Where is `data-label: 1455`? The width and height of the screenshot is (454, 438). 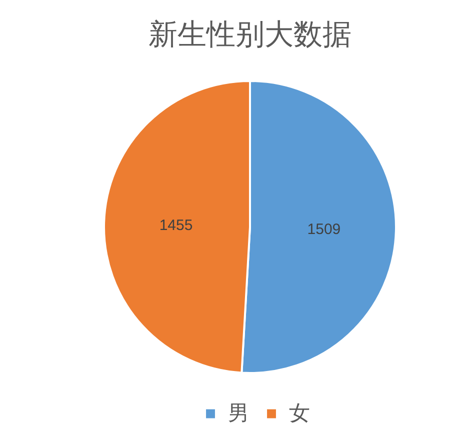 data-label: 1455 is located at coordinates (176, 225).